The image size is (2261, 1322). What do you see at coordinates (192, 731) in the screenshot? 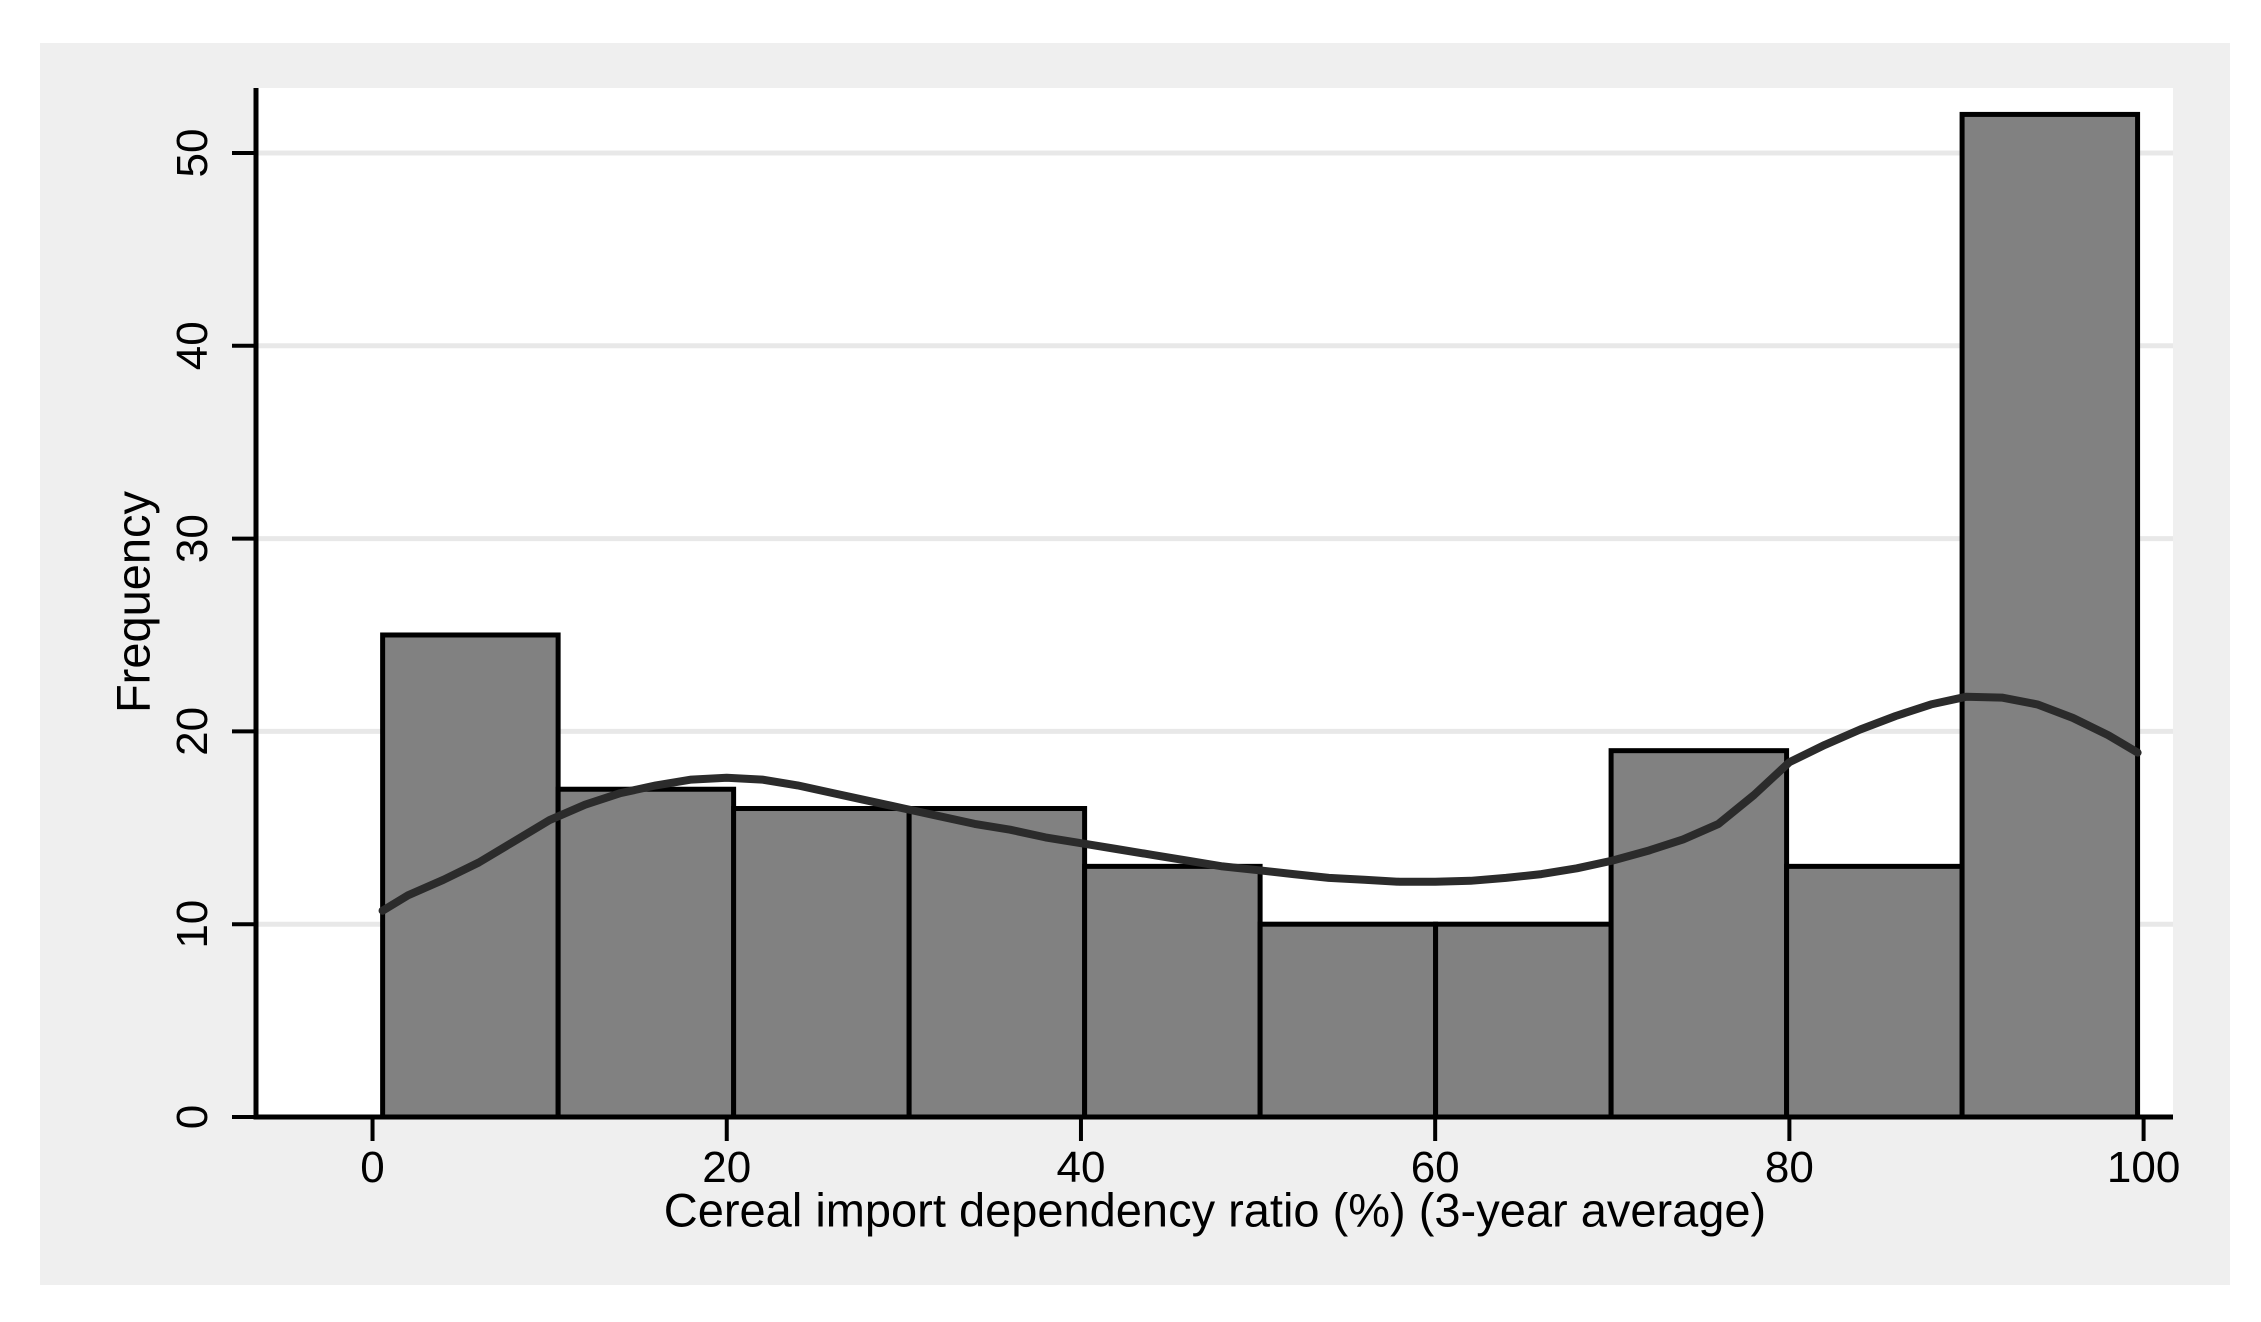
I see `y-tick-label: 20` at bounding box center [192, 731].